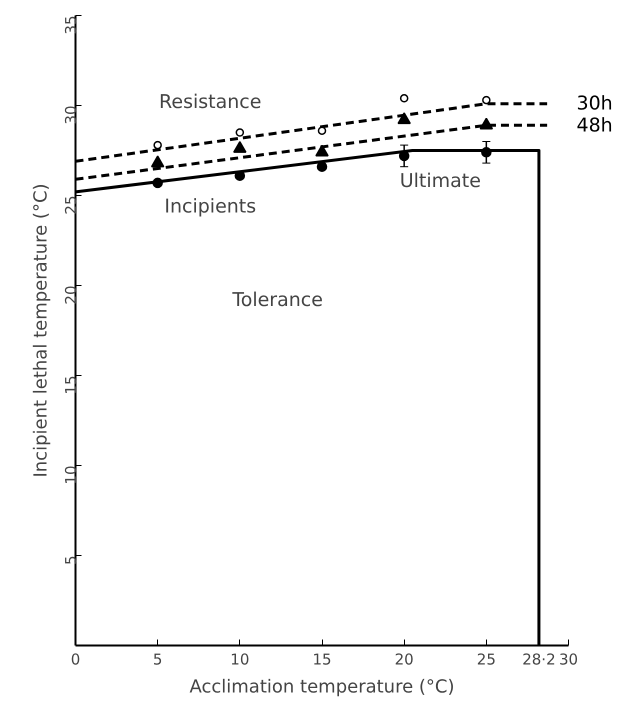 The height and width of the screenshot is (713, 637). Describe the element at coordinates (486, 659) in the screenshot. I see `x-tick-label: 25` at that location.